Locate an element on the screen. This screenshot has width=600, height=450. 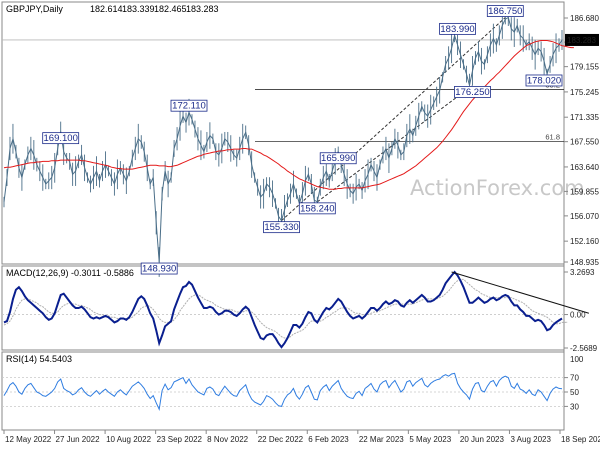
annotation-label: 186.750 is located at coordinates (505, 11).